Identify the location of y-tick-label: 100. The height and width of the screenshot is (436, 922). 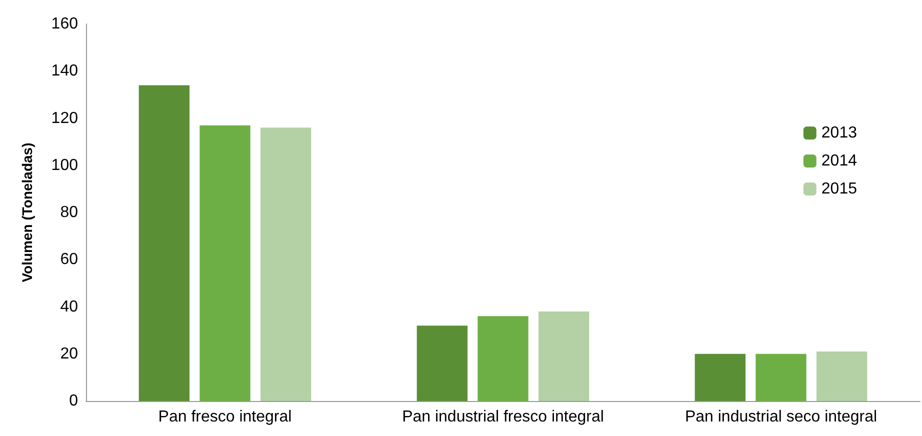
(64, 165).